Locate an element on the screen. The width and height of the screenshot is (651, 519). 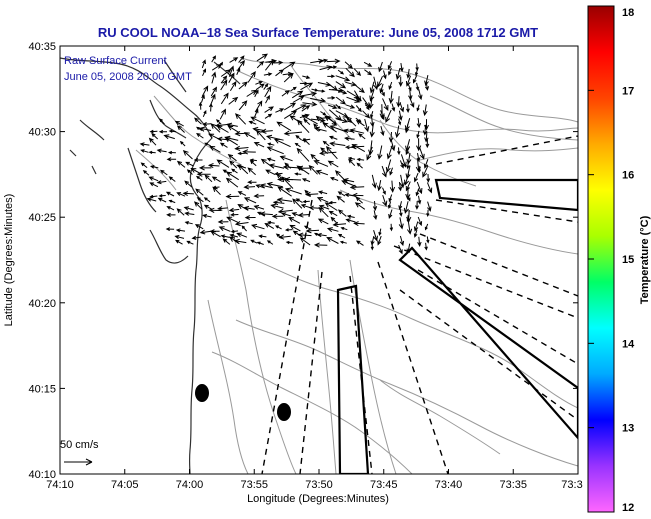
x-tick-label: 74:10 is located at coordinates (60, 485).